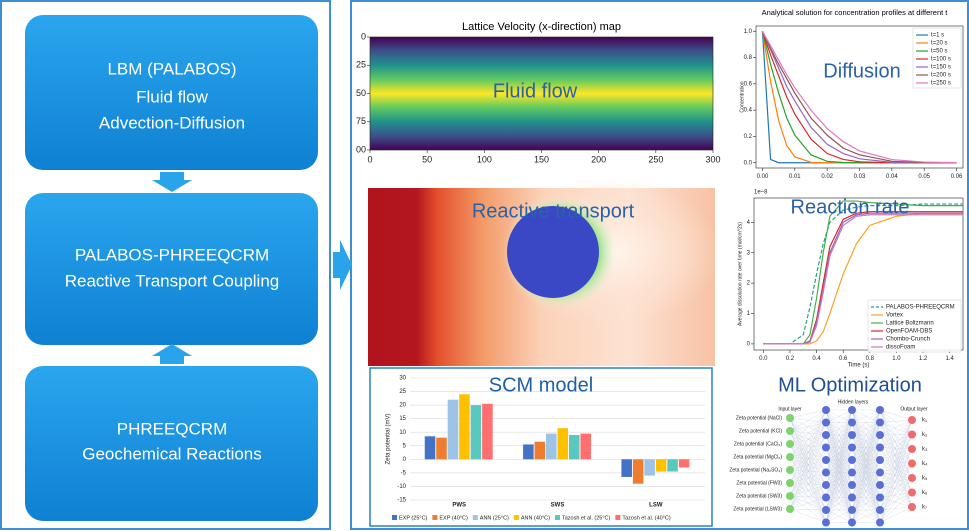 The image size is (969, 531). Describe the element at coordinates (937, 36) in the screenshot. I see `legend-label: t=1 s` at that location.